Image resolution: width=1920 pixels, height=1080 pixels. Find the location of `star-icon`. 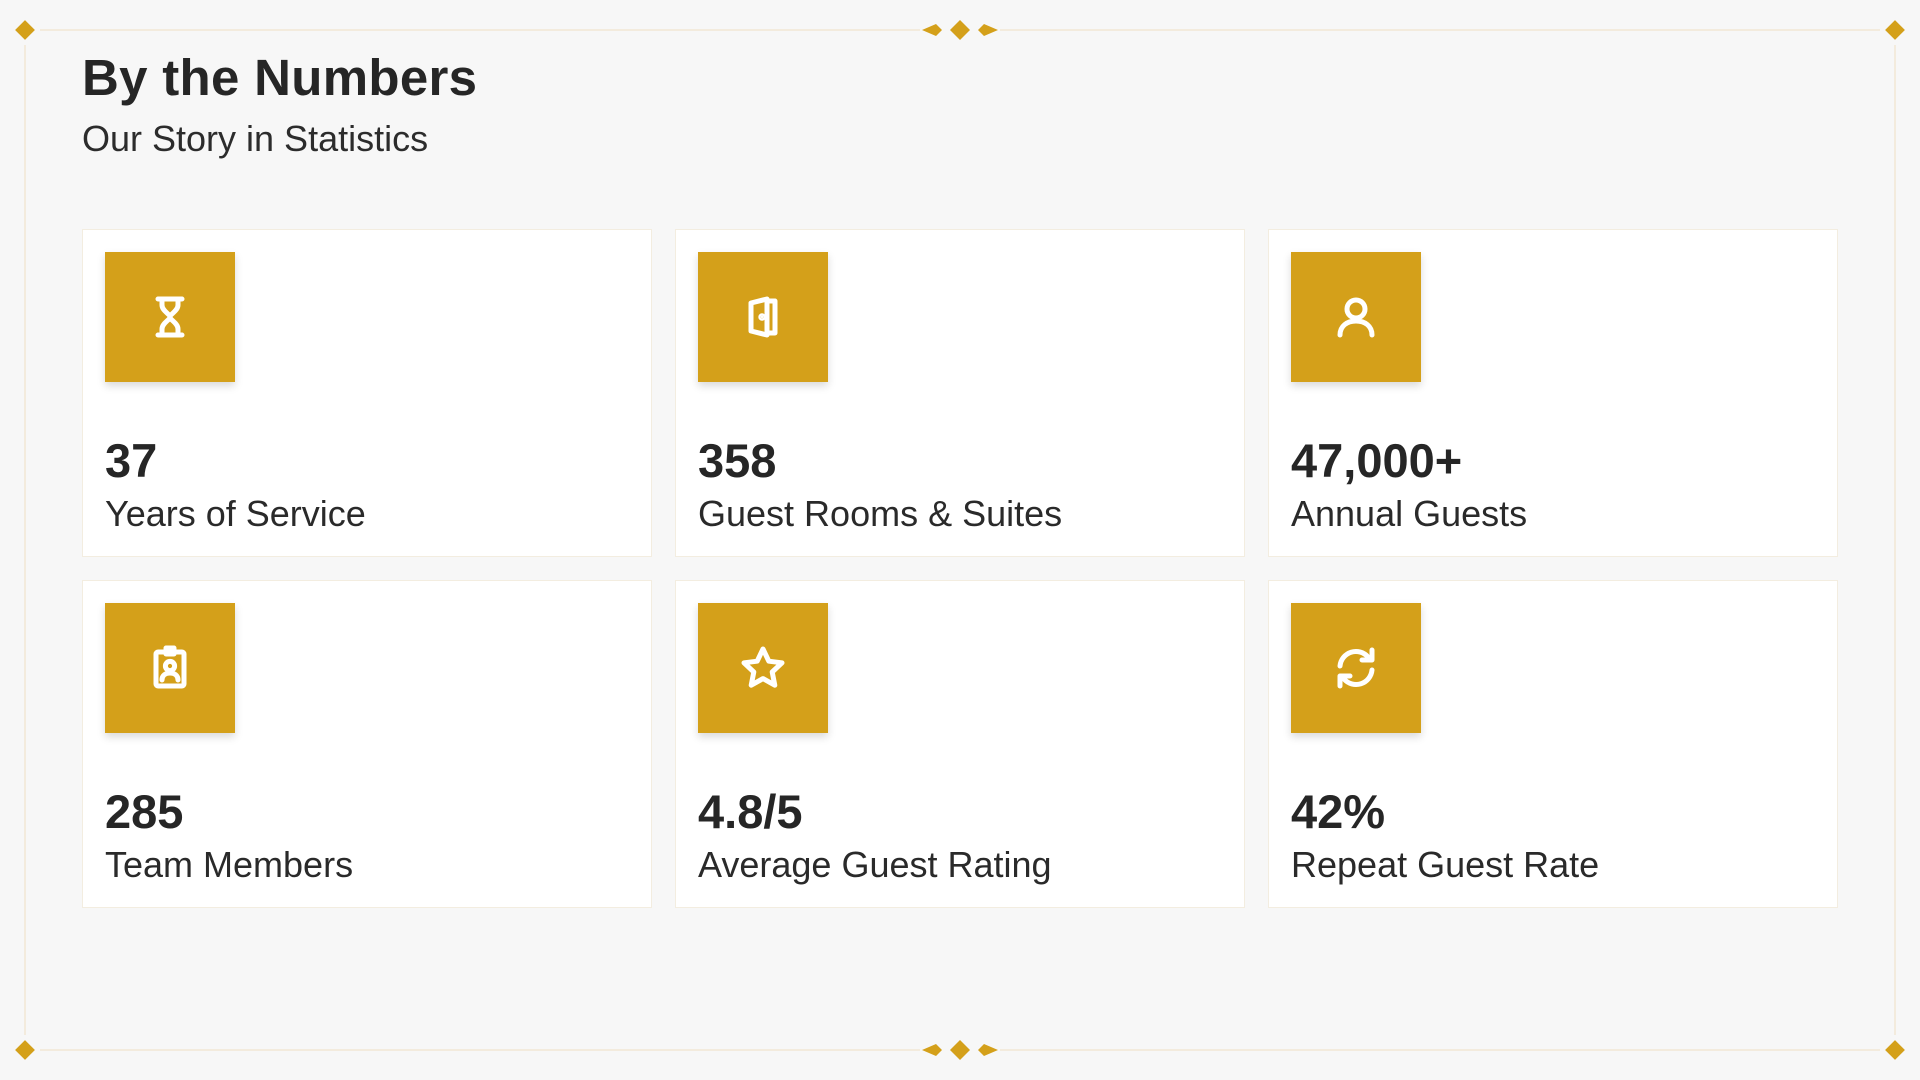

star-icon is located at coordinates (763, 668).